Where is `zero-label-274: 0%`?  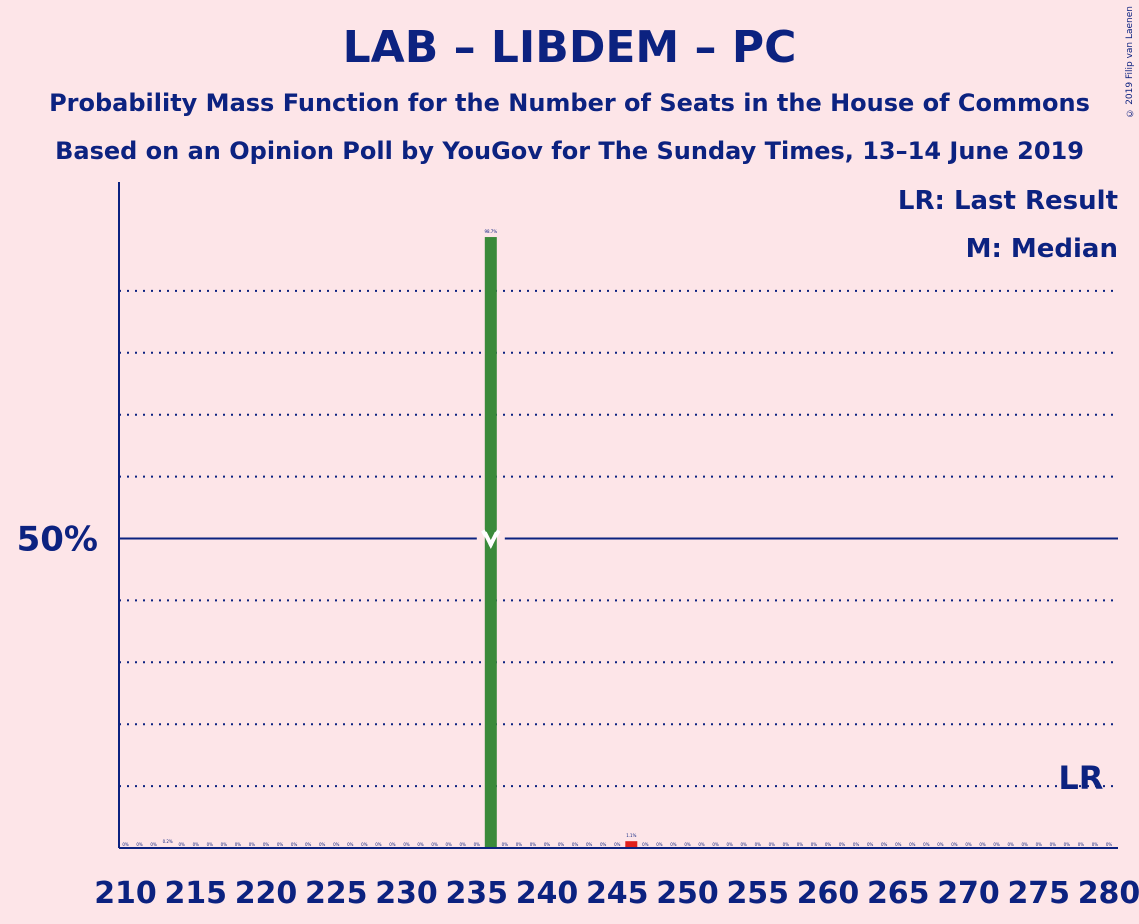
zero-label-274: 0% is located at coordinates (1025, 844).